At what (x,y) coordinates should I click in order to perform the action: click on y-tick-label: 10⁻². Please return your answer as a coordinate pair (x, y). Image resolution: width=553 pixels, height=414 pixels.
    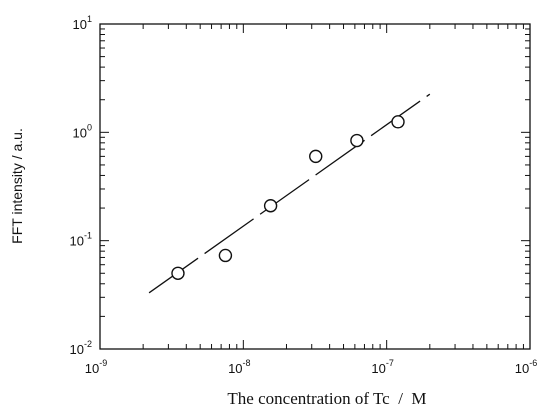
    Looking at the image, I should click on (81, 348).